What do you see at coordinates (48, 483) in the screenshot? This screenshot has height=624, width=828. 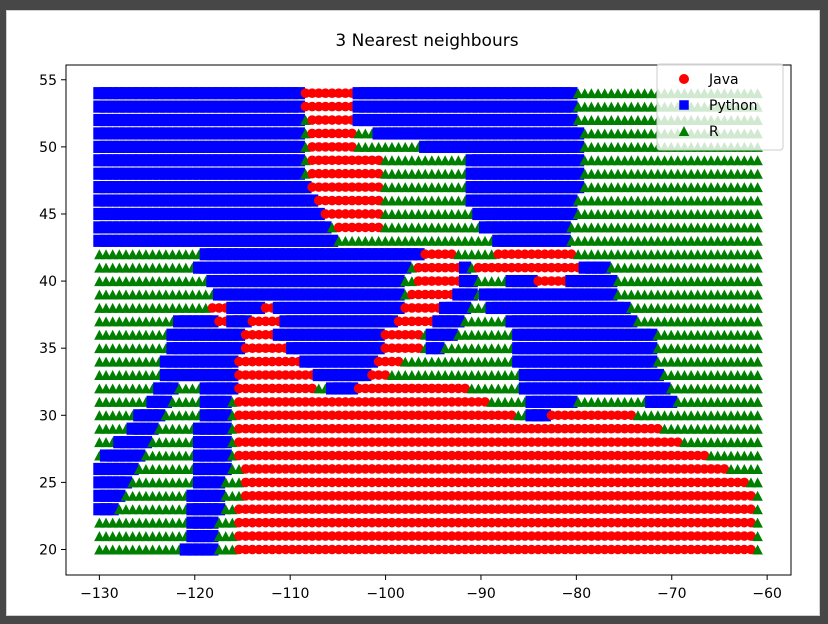 I see `y-tick-label: 25` at bounding box center [48, 483].